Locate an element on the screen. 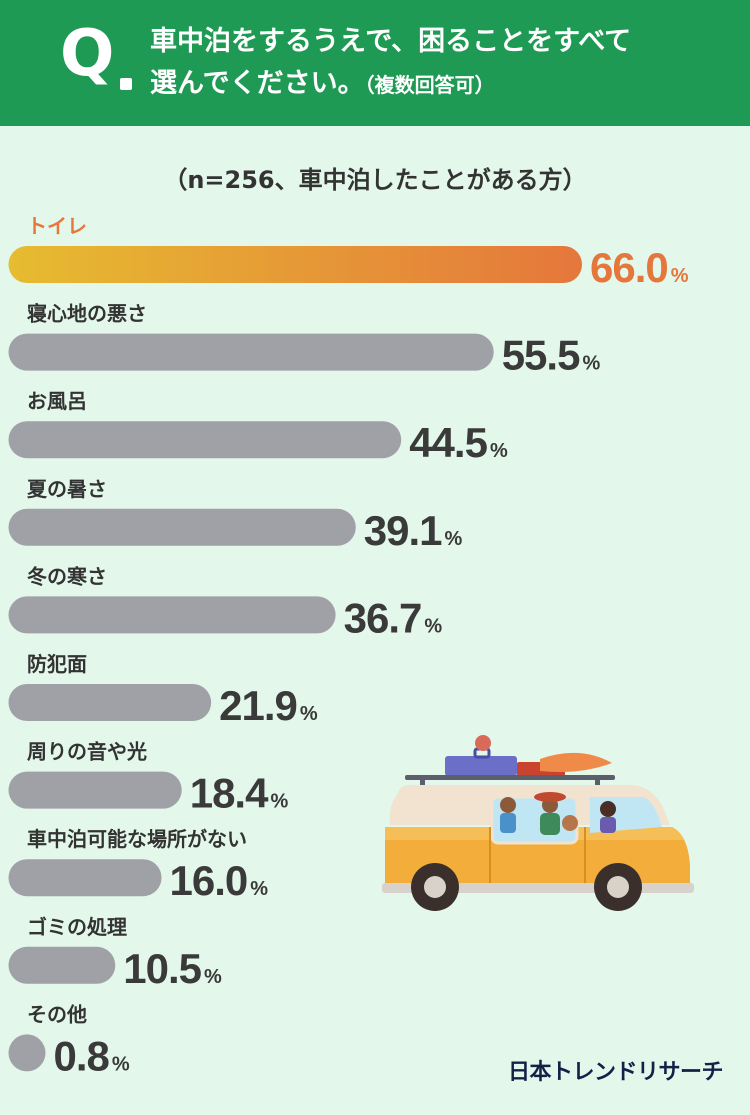 Image resolution: width=750 pixels, height=1115 pixels. category-label: 夏の暑さ is located at coordinates (67, 489).